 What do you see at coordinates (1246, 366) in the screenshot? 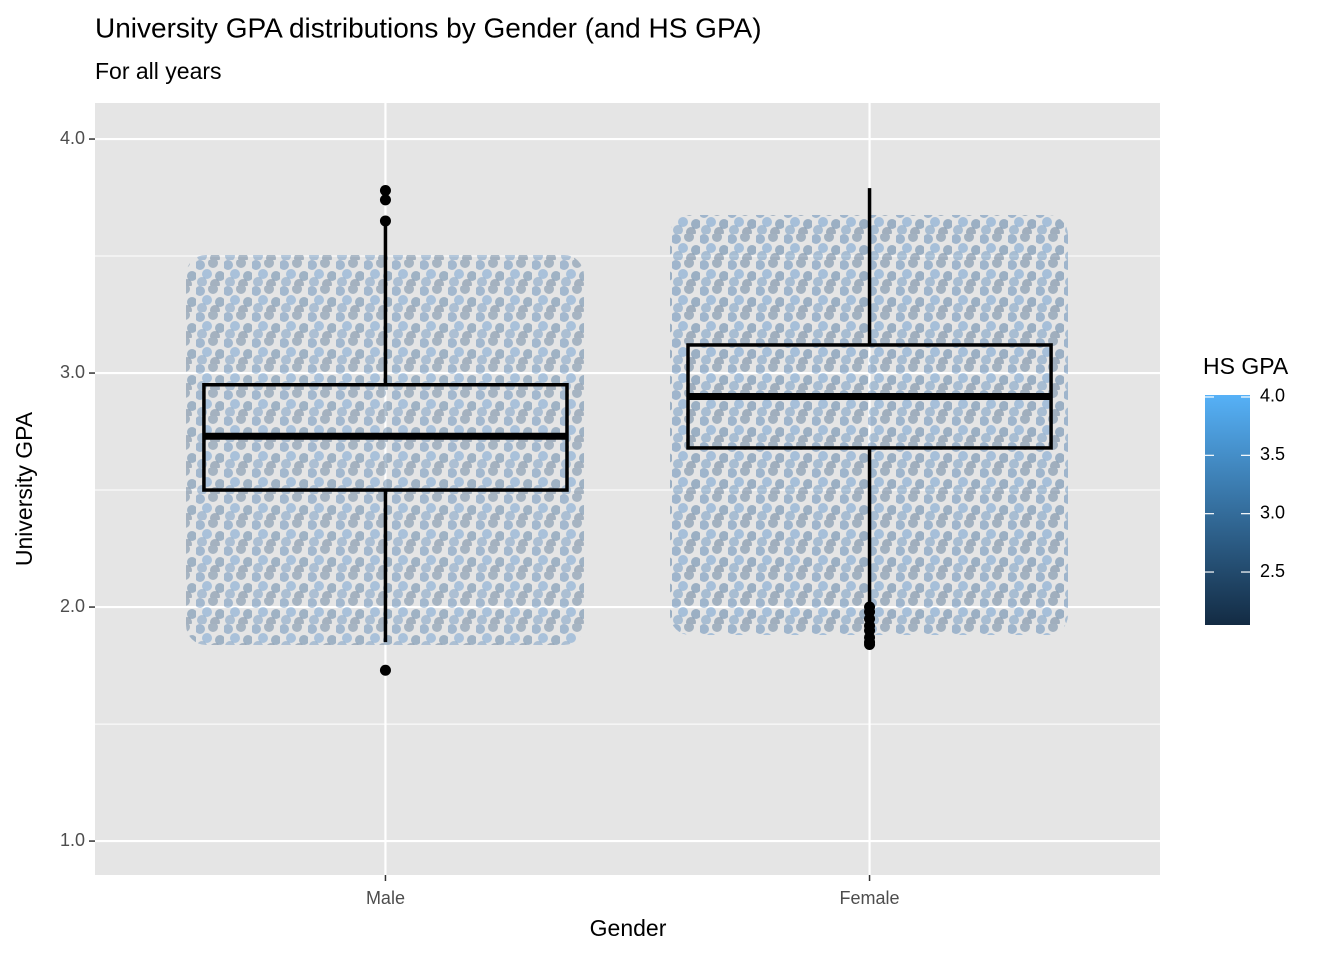
I see `legend-title: HS GPA` at bounding box center [1246, 366].